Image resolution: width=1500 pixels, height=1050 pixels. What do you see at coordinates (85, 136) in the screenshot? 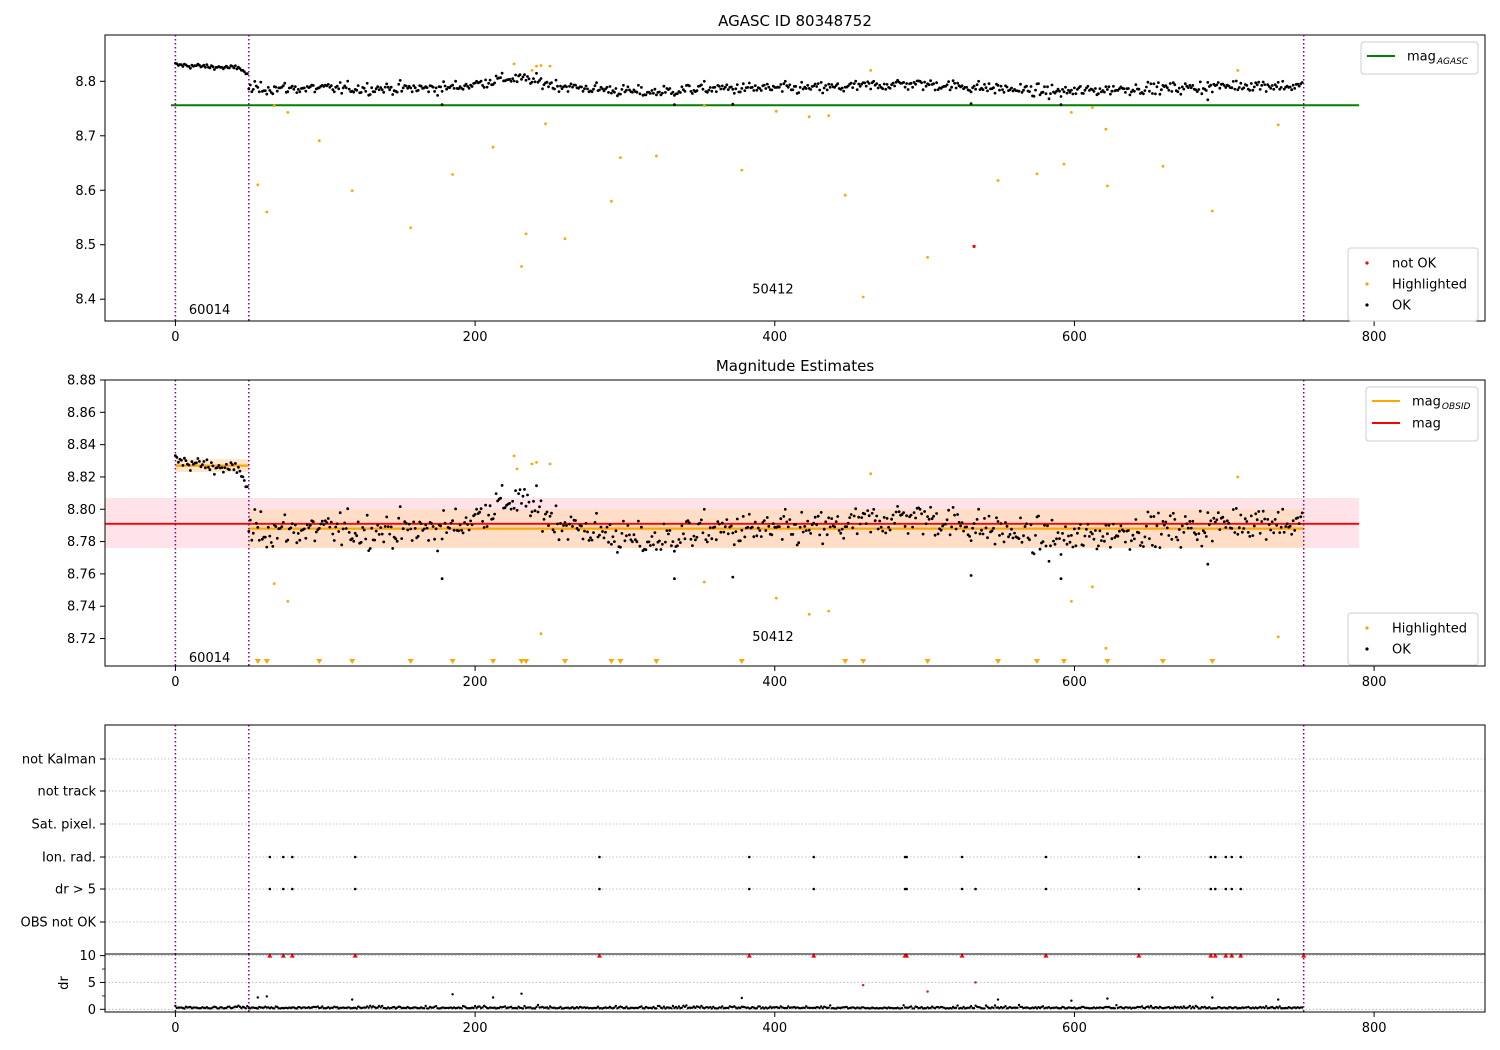
I see `y-tick-label: 8.7` at bounding box center [85, 136].